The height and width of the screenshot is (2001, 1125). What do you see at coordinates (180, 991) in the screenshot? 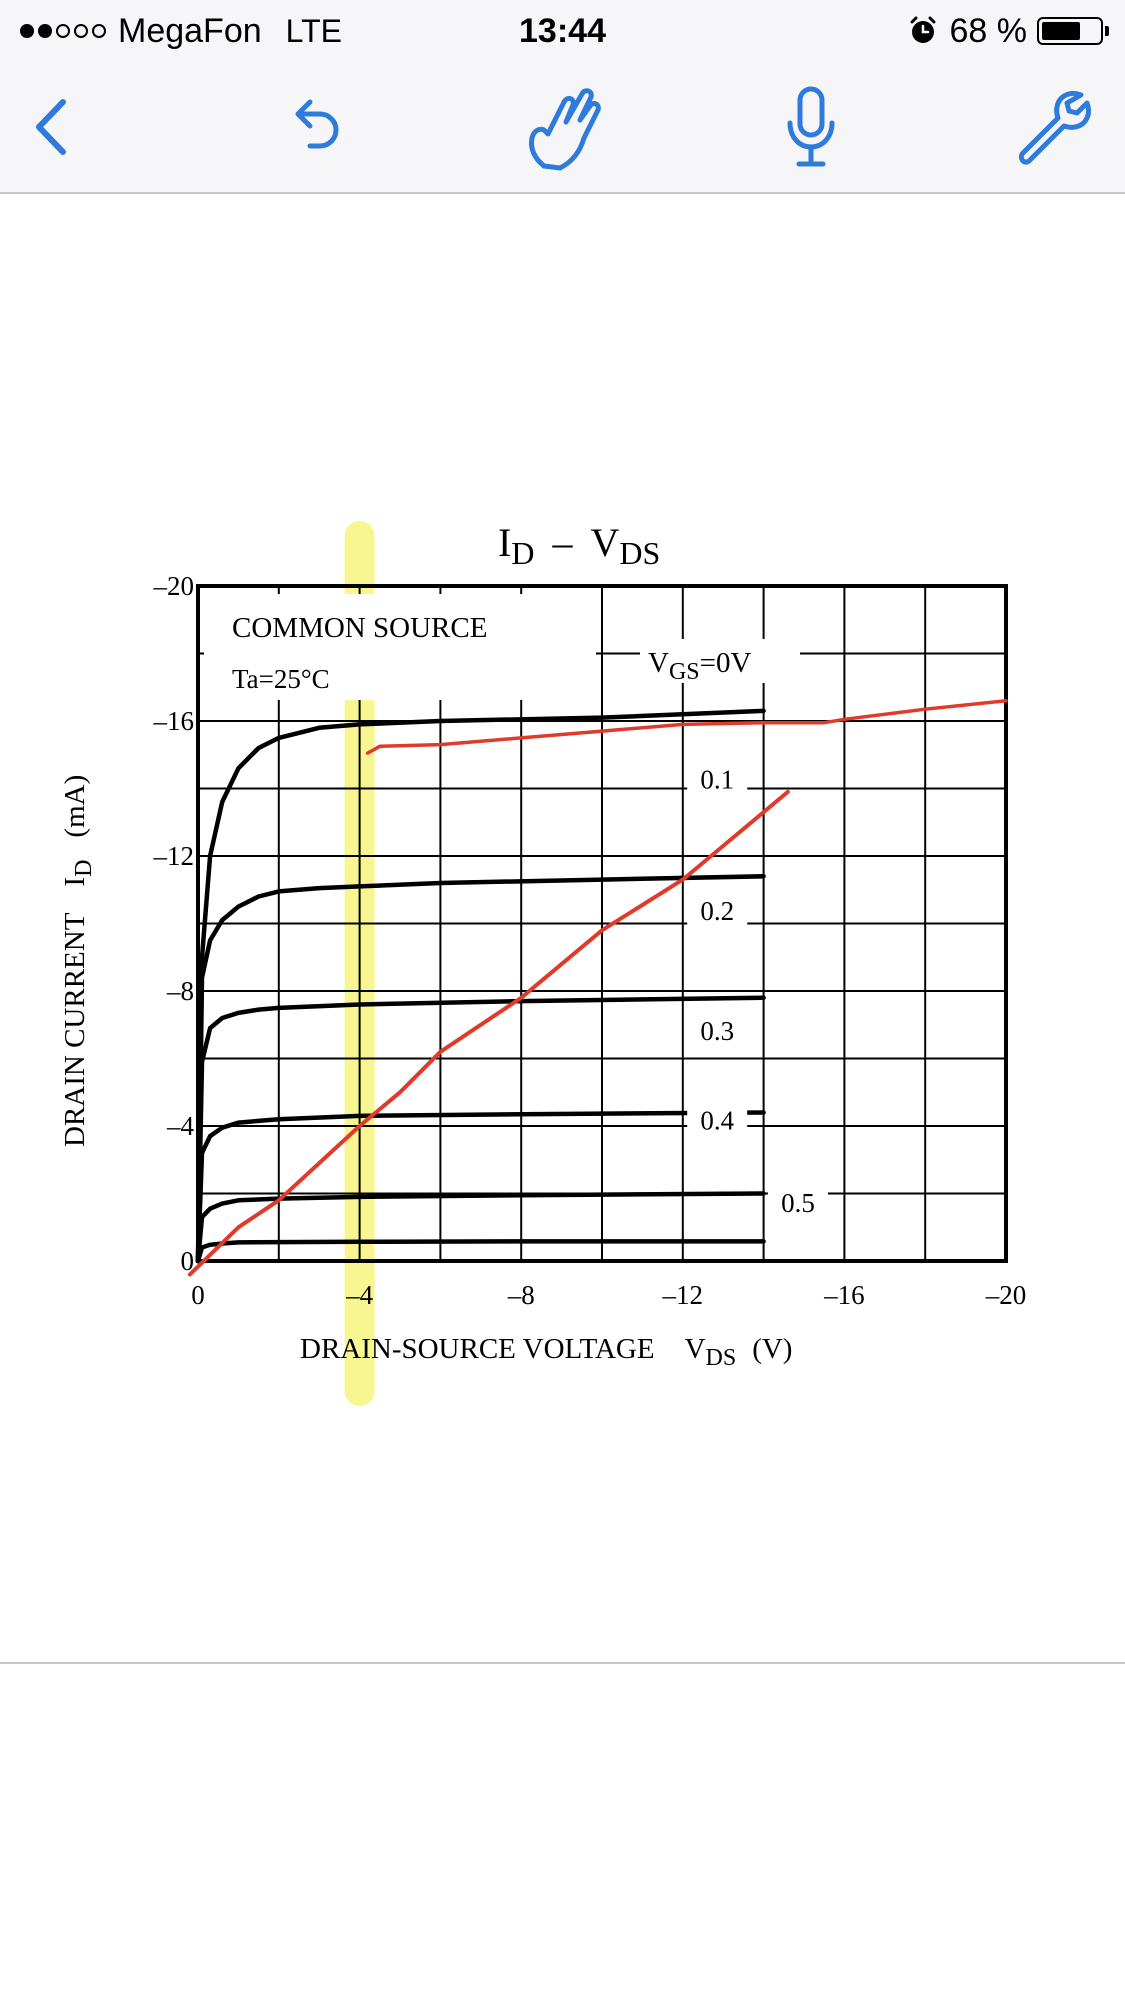
I see `y-tick-label: –8` at bounding box center [180, 991].